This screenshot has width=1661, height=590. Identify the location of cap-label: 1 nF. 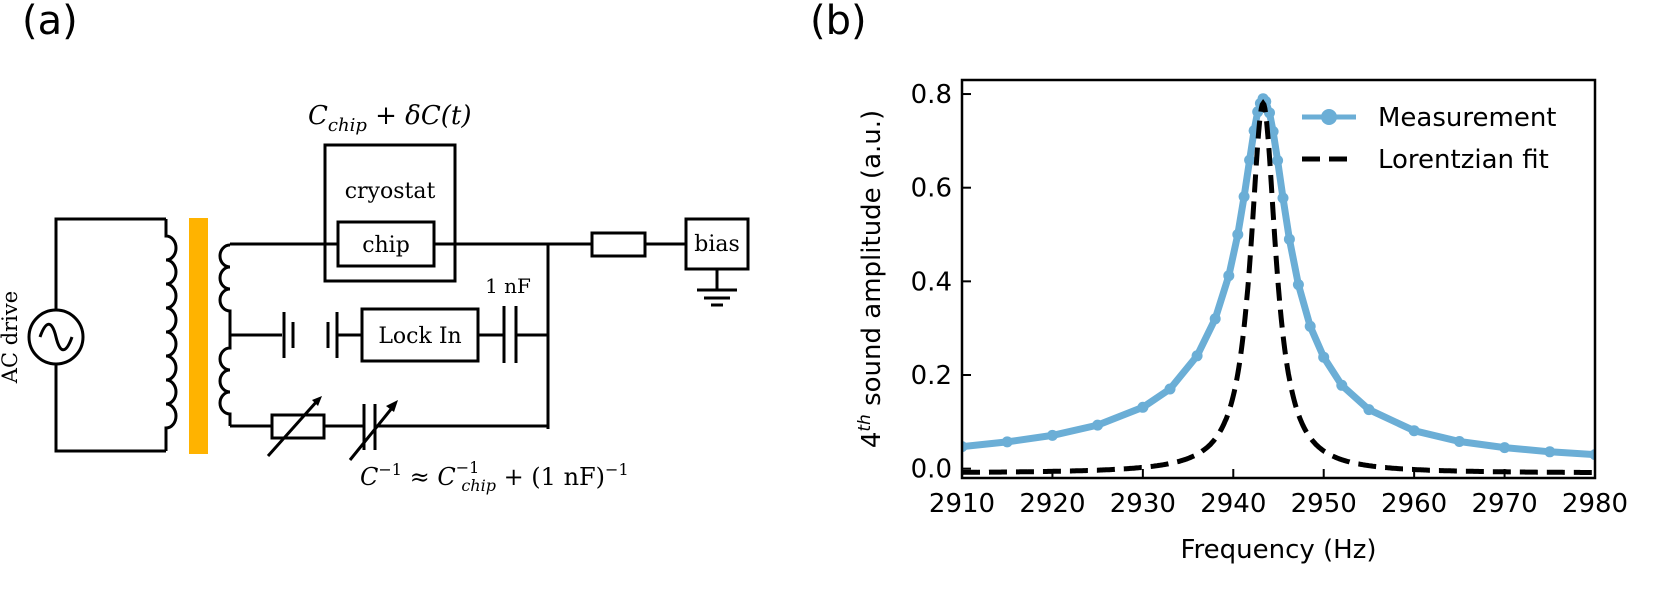
(508, 286).